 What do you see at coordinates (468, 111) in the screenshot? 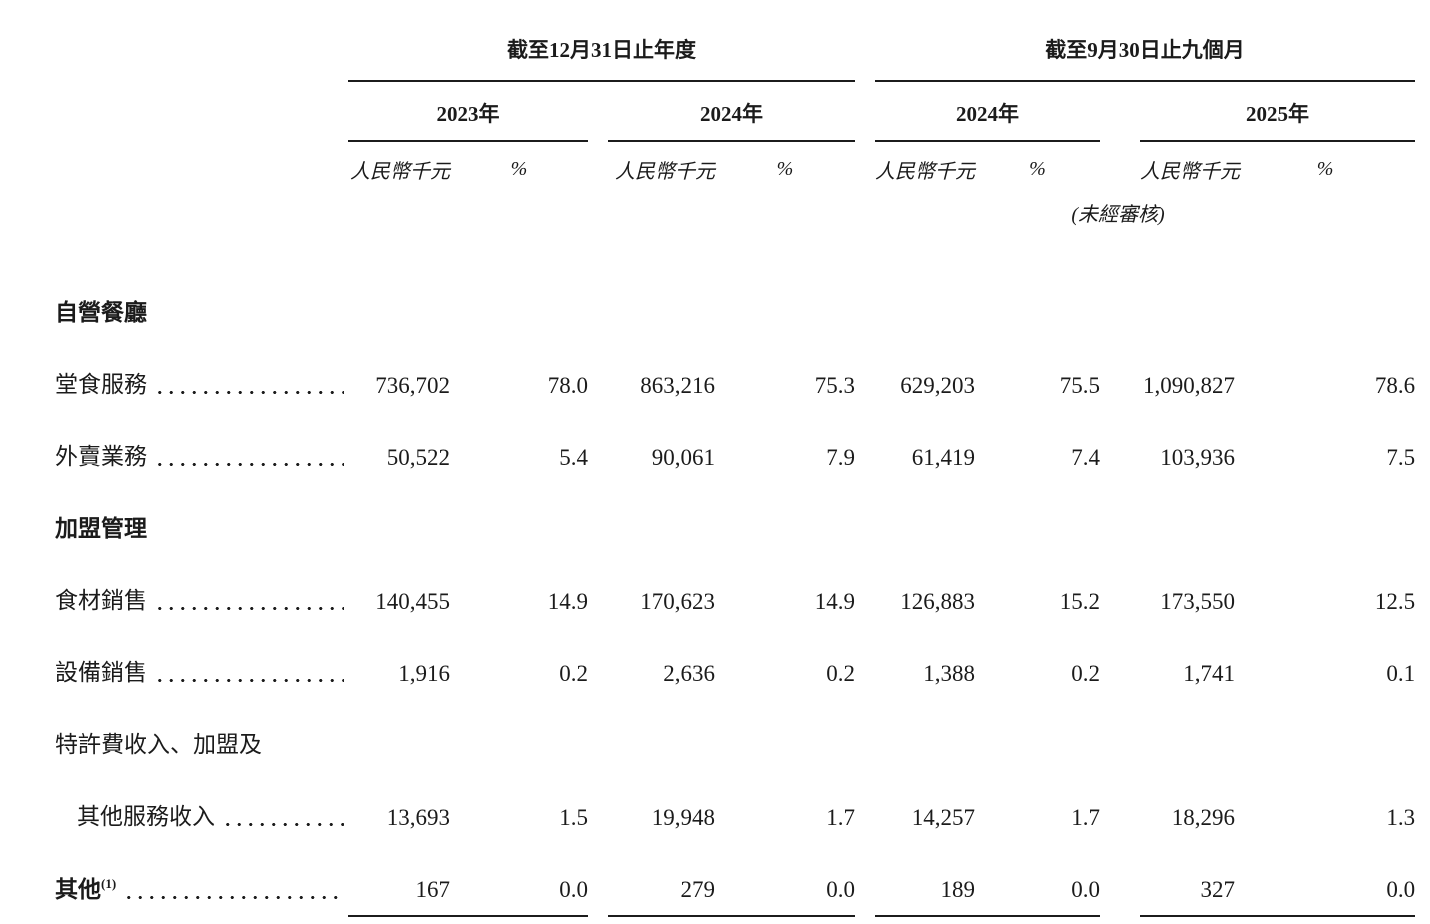
I see `year-column-2023: 2023年` at bounding box center [468, 111].